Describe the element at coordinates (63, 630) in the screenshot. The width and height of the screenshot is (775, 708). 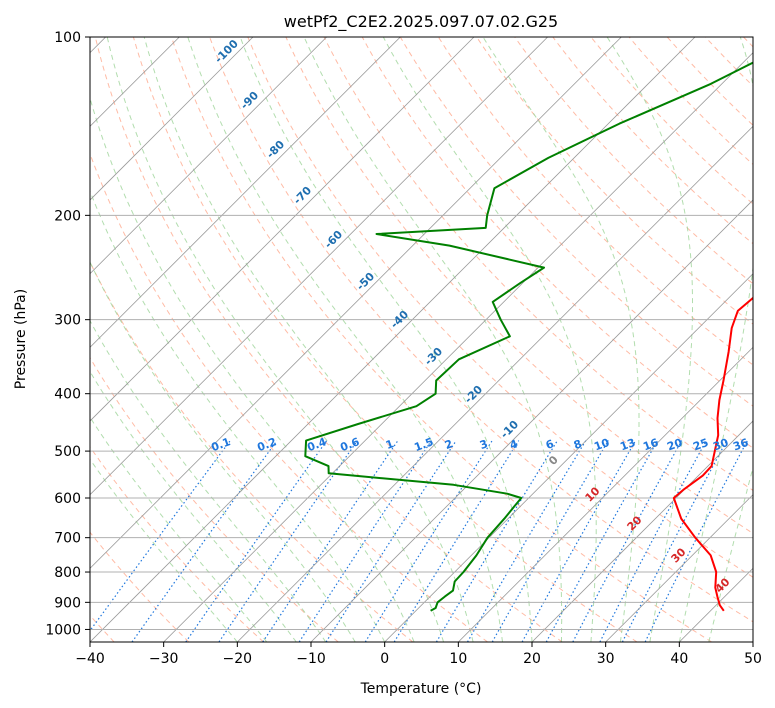
I see `y-tick-label: 1000` at that location.